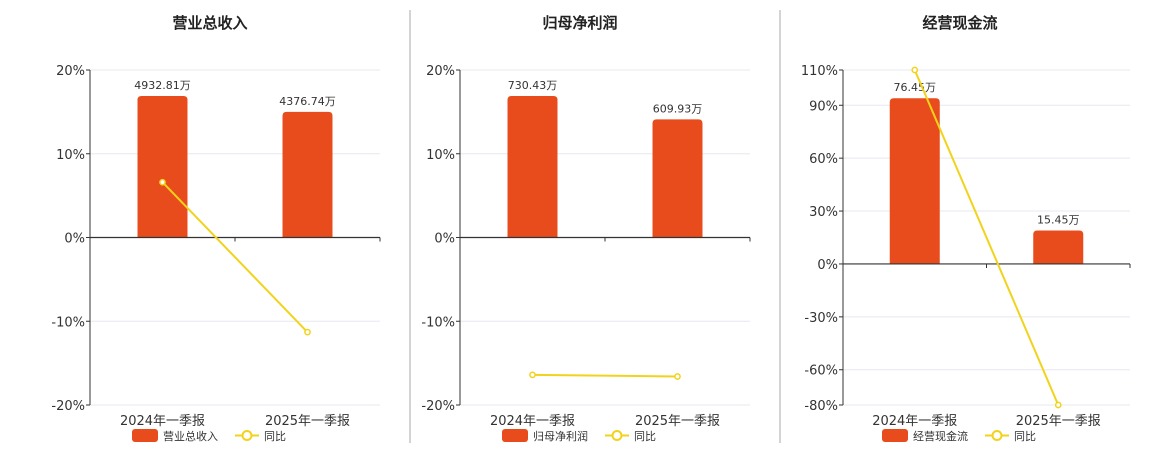 This screenshot has height=450, width=1160. I want to click on y-tick-label: 110%, so click(819, 71).